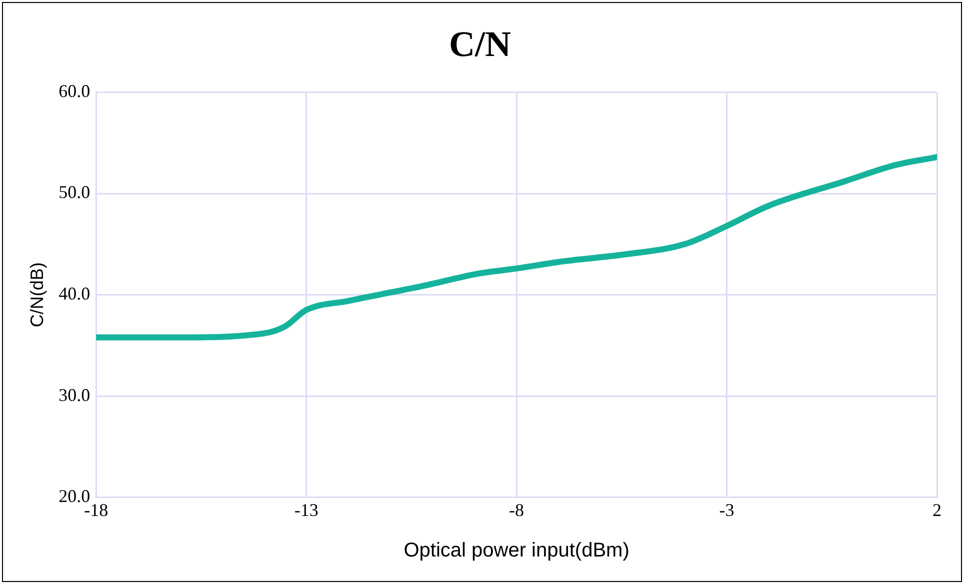 The image size is (966, 588). I want to click on y-tick-label: 40.0, so click(74, 294).